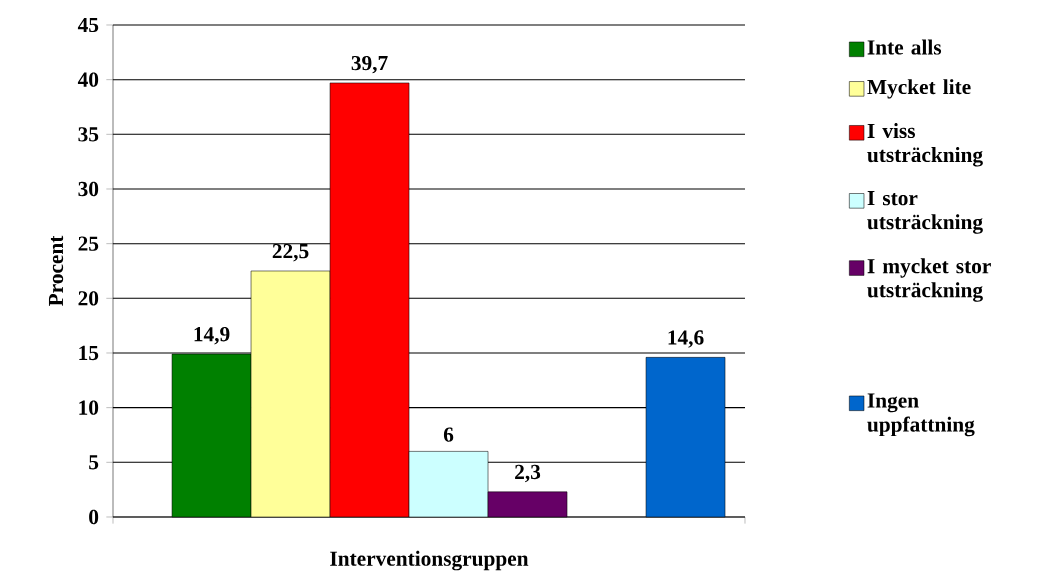 Image resolution: width=1058 pixels, height=578 pixels. Describe the element at coordinates (89, 407) in the screenshot. I see `y-tick-label: 10` at that location.